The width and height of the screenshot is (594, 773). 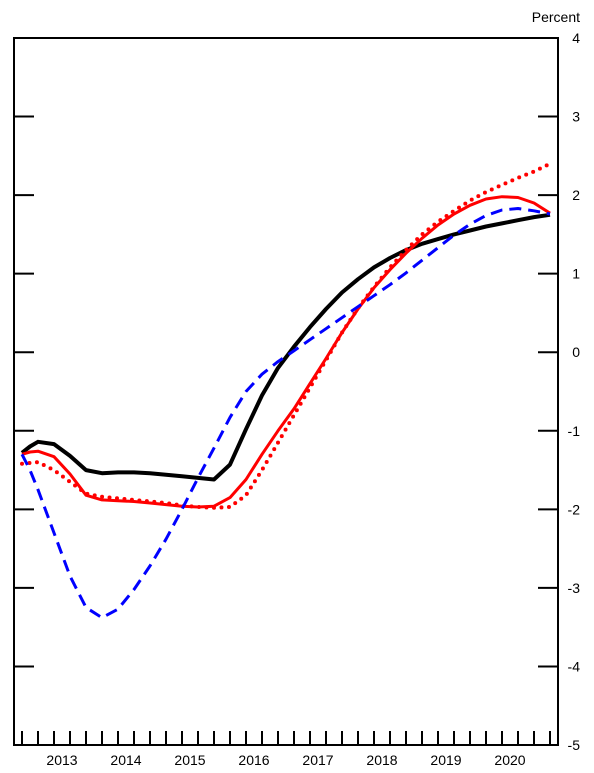 I want to click on x-tick-label: 2016, so click(x=253, y=760).